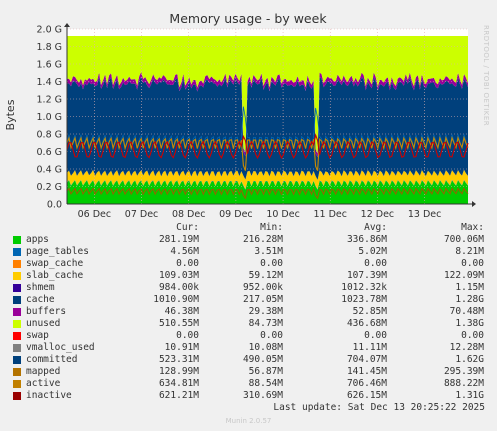  Describe the element at coordinates (184, 251) in the screenshot. I see `legend-cur-value: 4.56M` at that location.